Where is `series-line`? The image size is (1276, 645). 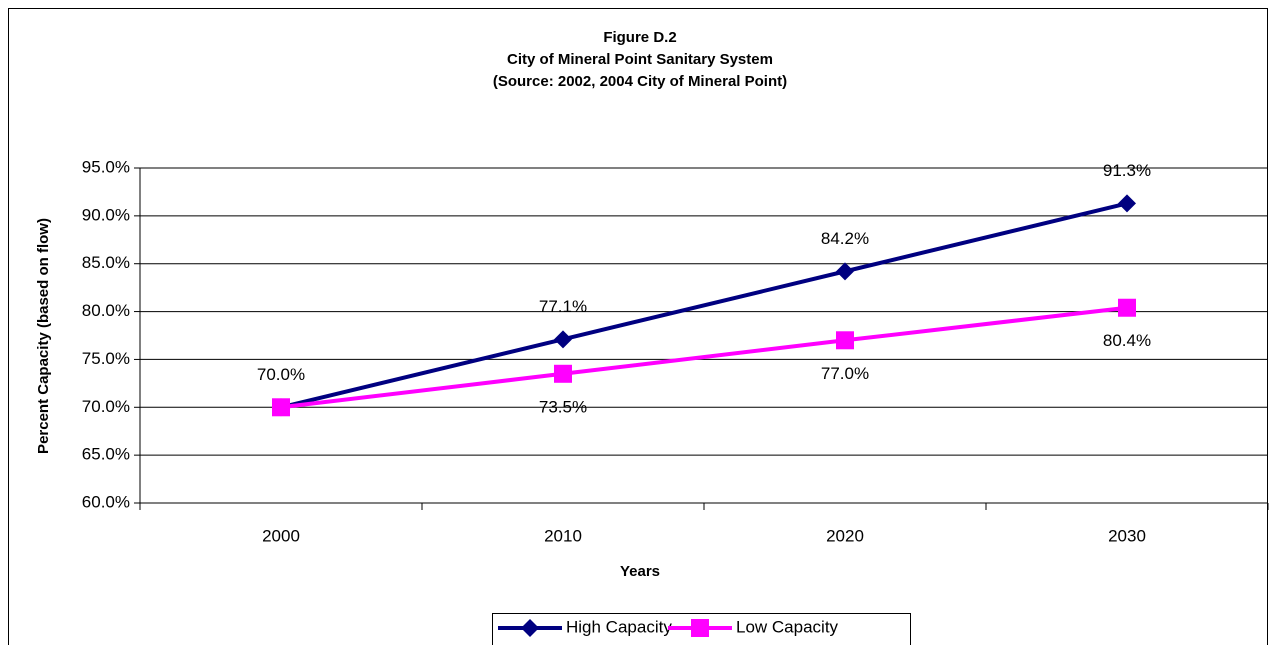
series-line is located at coordinates (704, 357).